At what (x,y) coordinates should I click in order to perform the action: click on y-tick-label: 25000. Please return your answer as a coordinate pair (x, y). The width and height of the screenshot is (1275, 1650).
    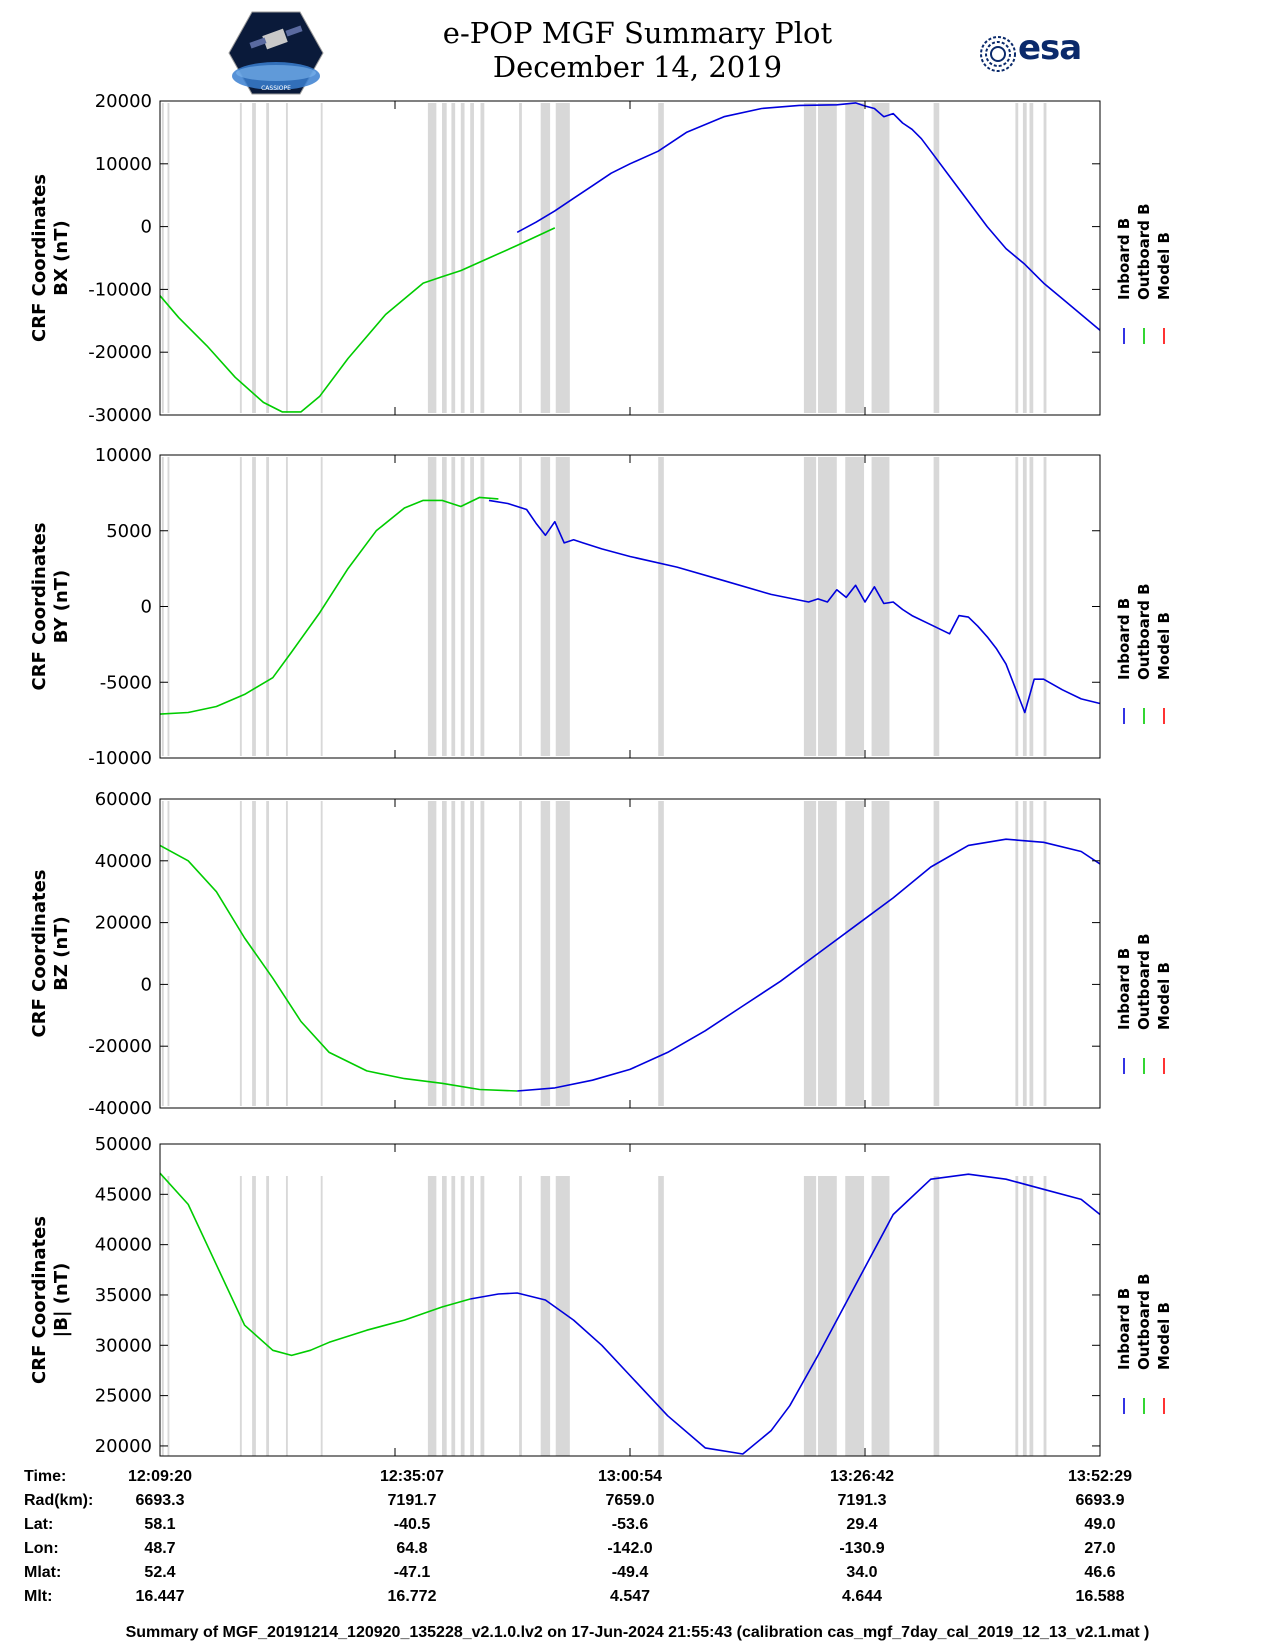
    Looking at the image, I should click on (123, 1396).